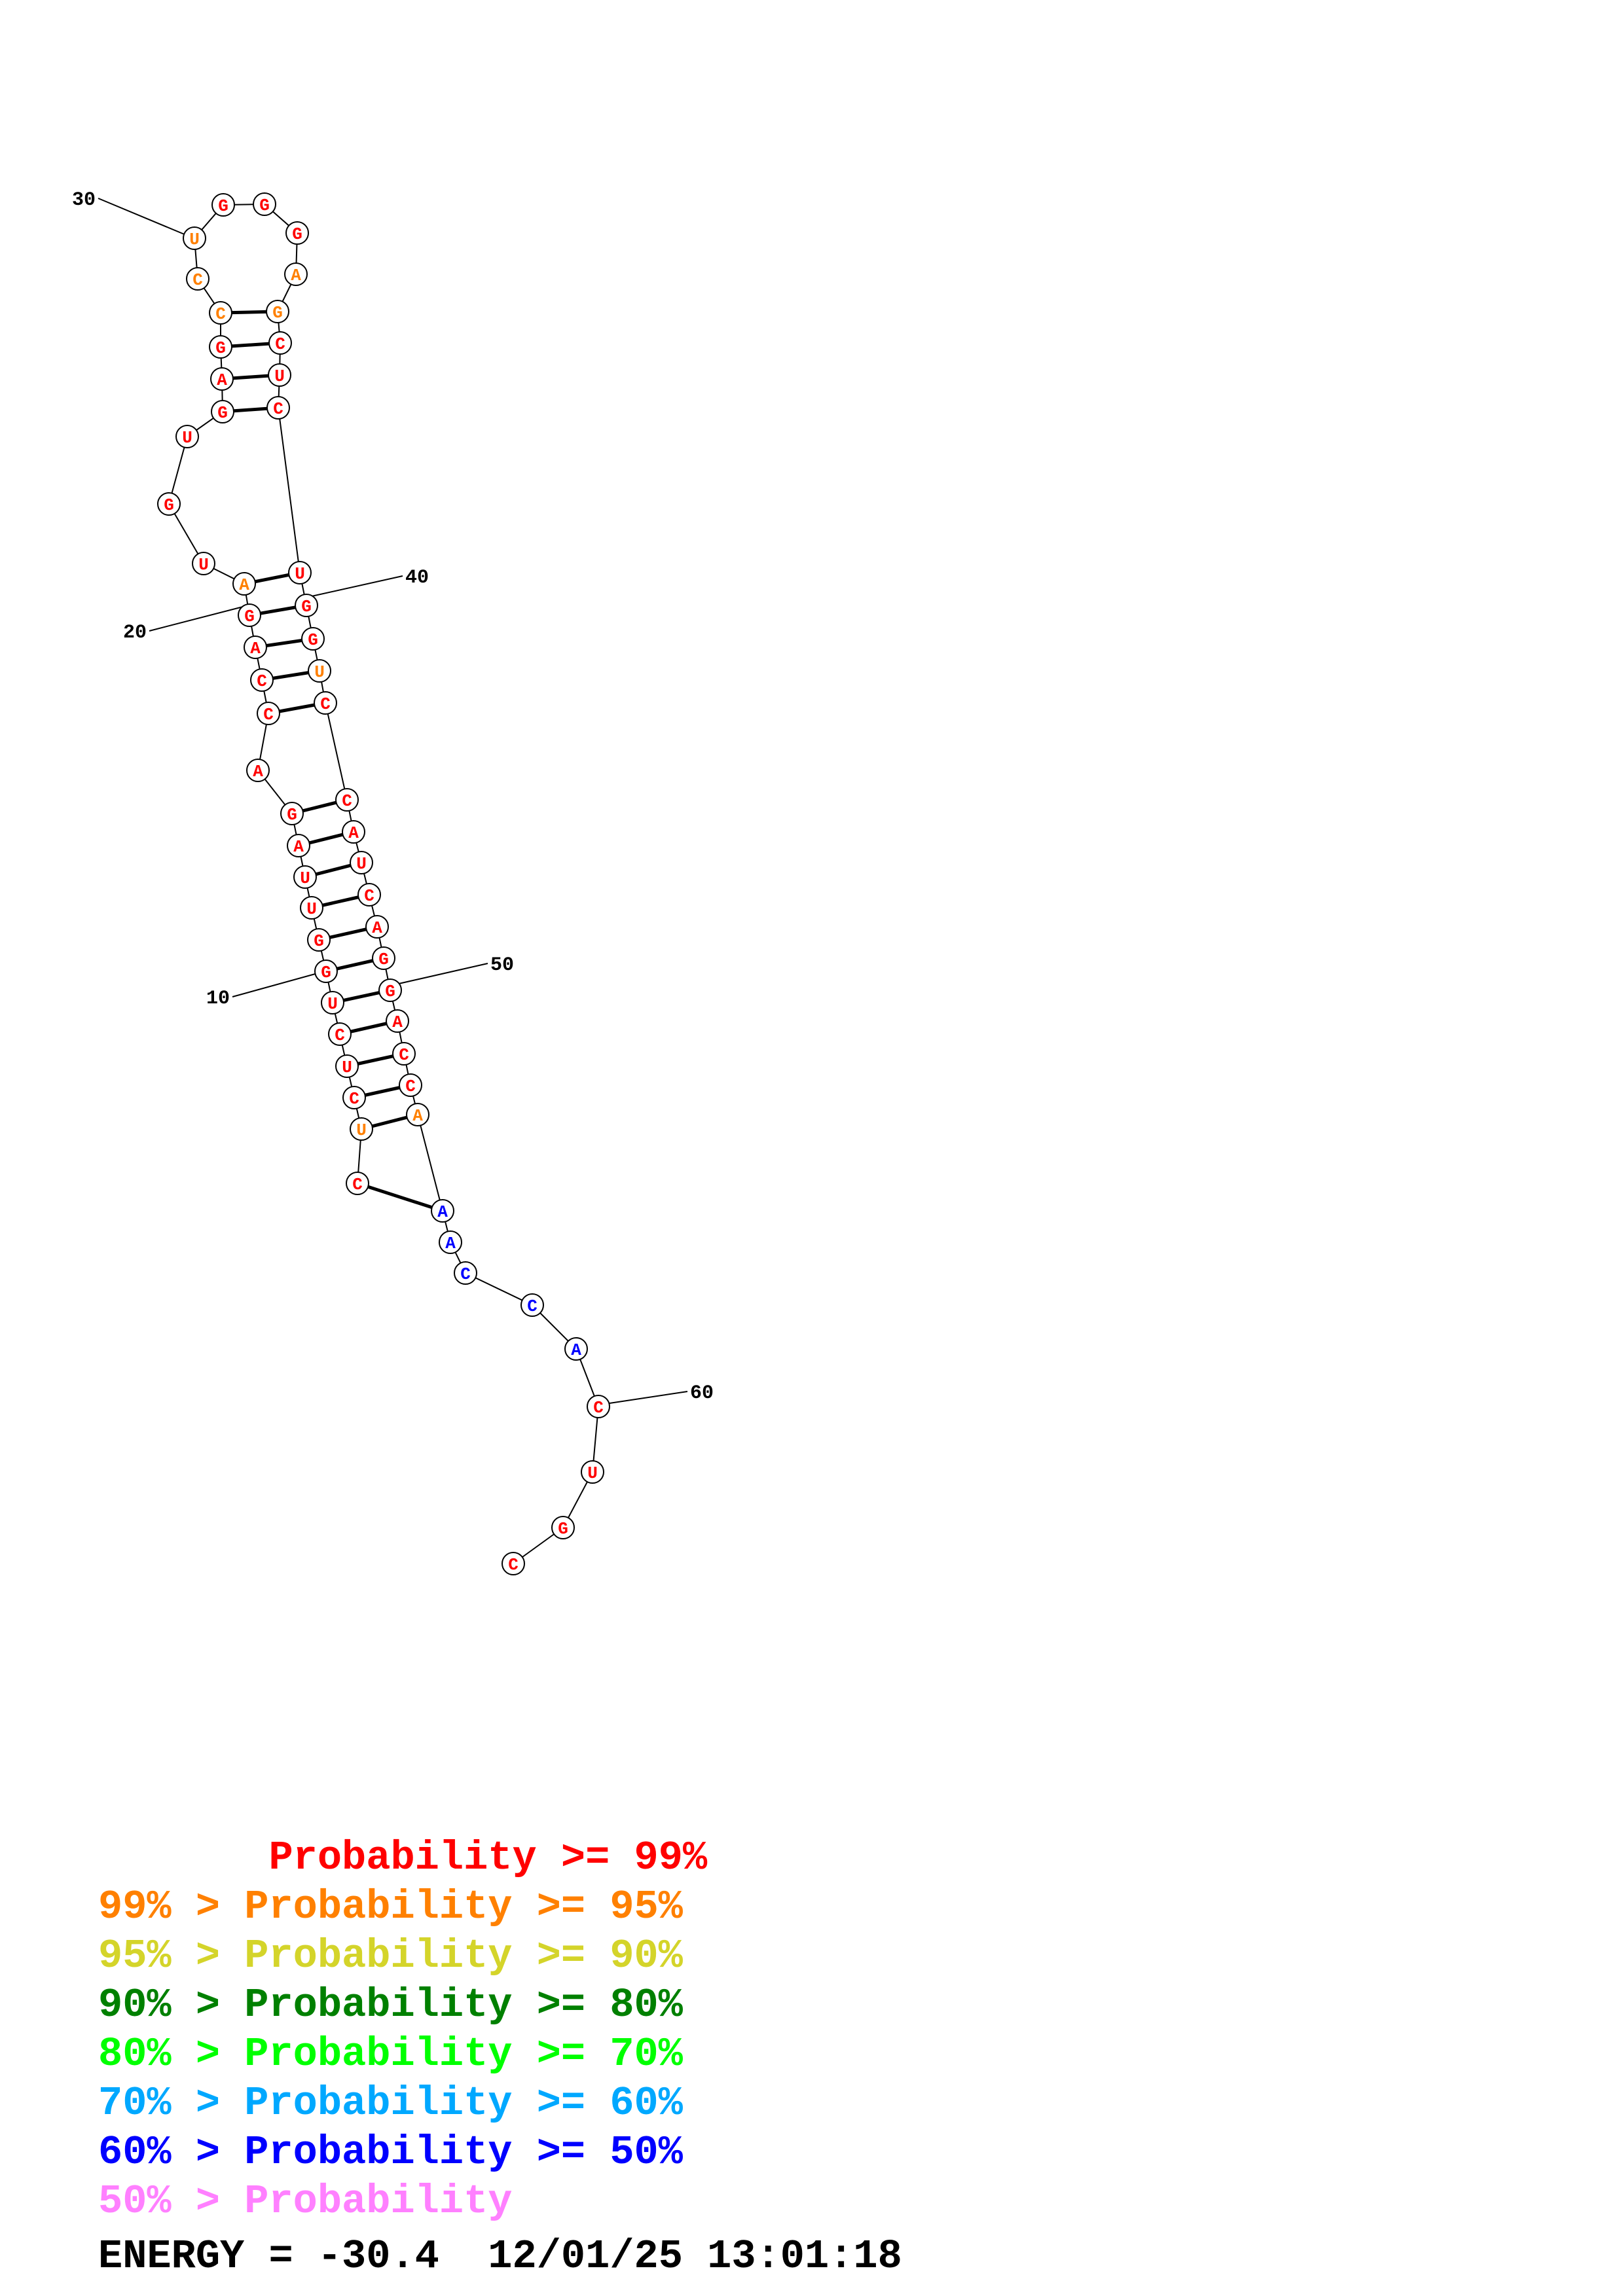 The image size is (1623, 2296). Describe the element at coordinates (390, 1956) in the screenshot. I see `legend-entry: 95% > Probability >= 90%` at that location.